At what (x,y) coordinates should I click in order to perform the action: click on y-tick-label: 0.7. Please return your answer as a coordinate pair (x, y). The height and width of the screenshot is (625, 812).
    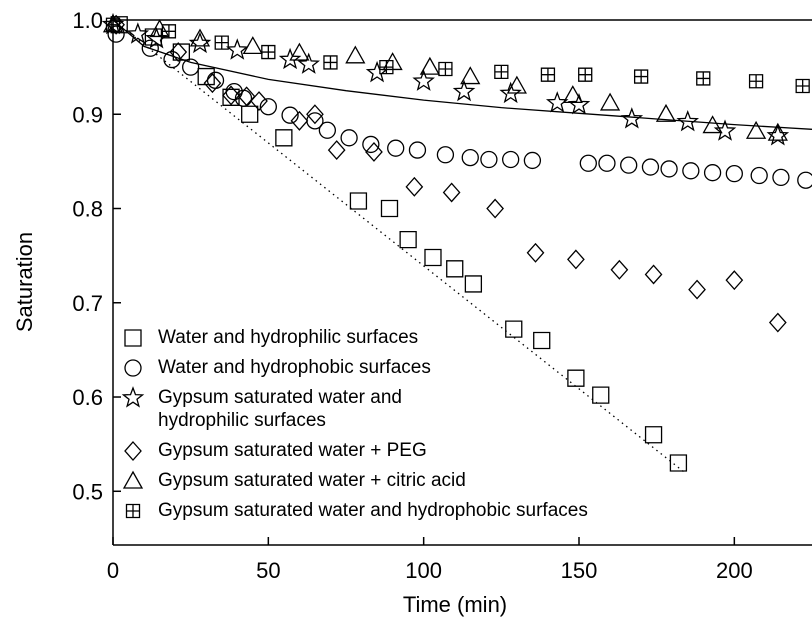
    Looking at the image, I should click on (87, 303).